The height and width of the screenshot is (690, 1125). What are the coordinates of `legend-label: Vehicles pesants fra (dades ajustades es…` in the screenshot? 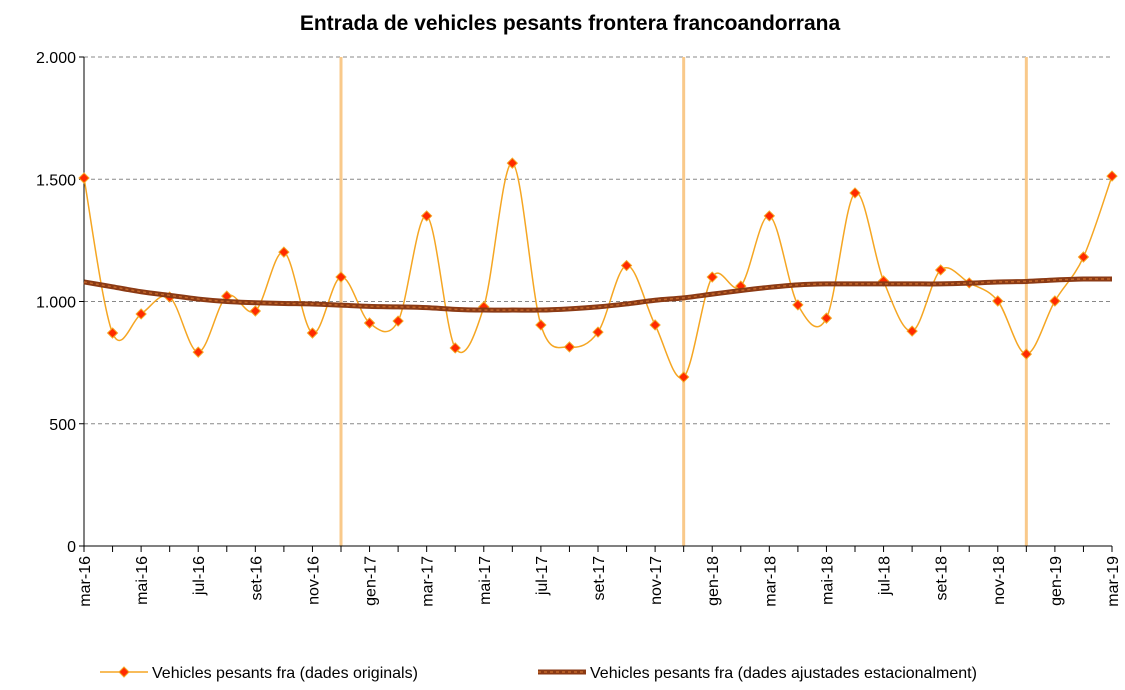 It's located at (783, 673).